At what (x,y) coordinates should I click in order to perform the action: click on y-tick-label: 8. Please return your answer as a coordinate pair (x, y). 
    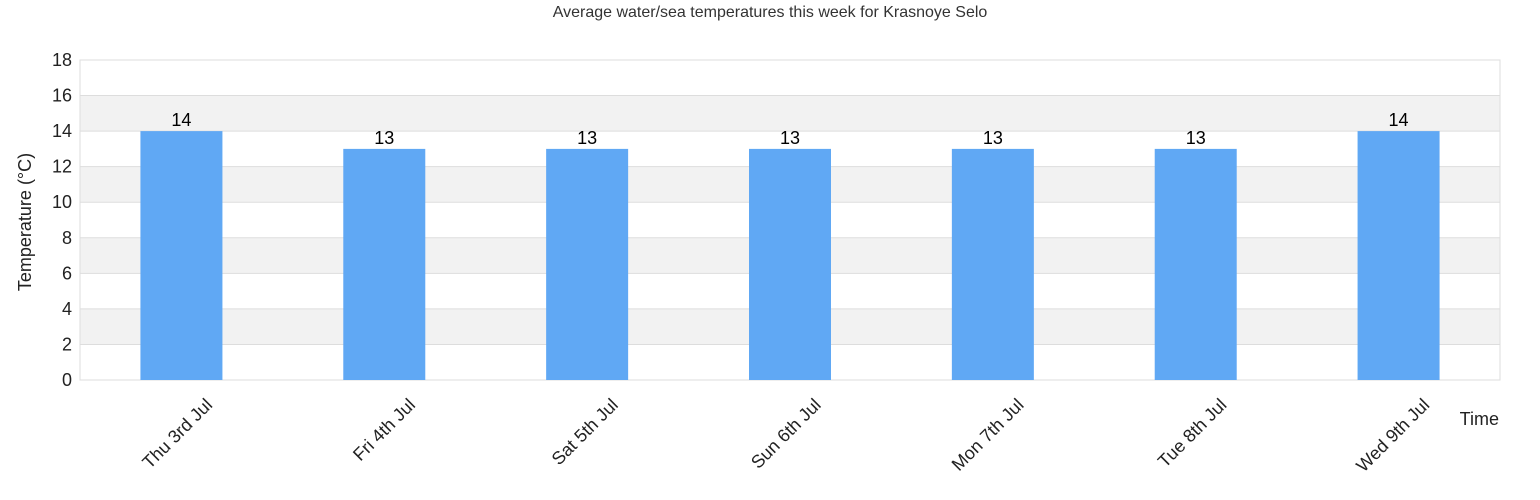
    Looking at the image, I should click on (67, 238).